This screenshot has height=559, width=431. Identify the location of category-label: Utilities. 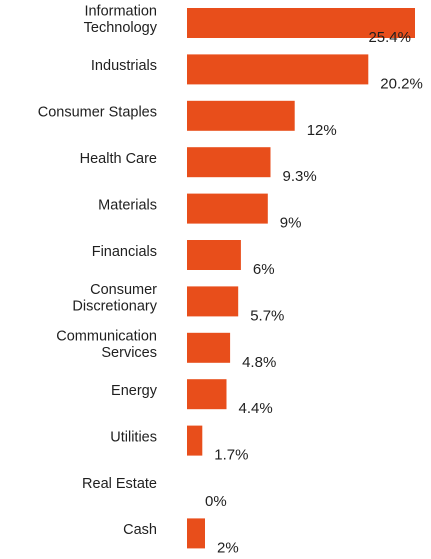
(133, 437).